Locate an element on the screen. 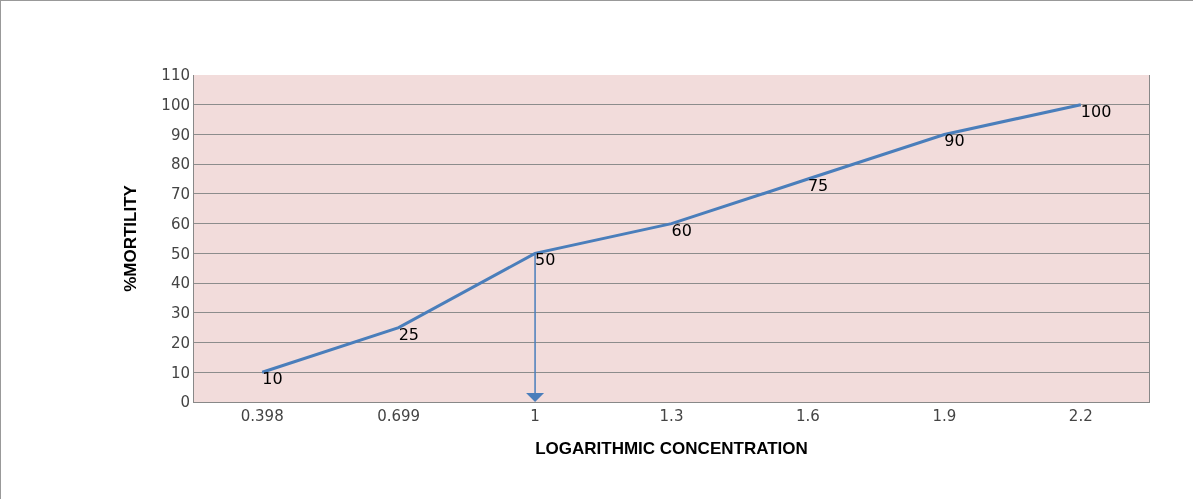 The width and height of the screenshot is (1193, 499). y-tick-label: 70 is located at coordinates (180, 194).